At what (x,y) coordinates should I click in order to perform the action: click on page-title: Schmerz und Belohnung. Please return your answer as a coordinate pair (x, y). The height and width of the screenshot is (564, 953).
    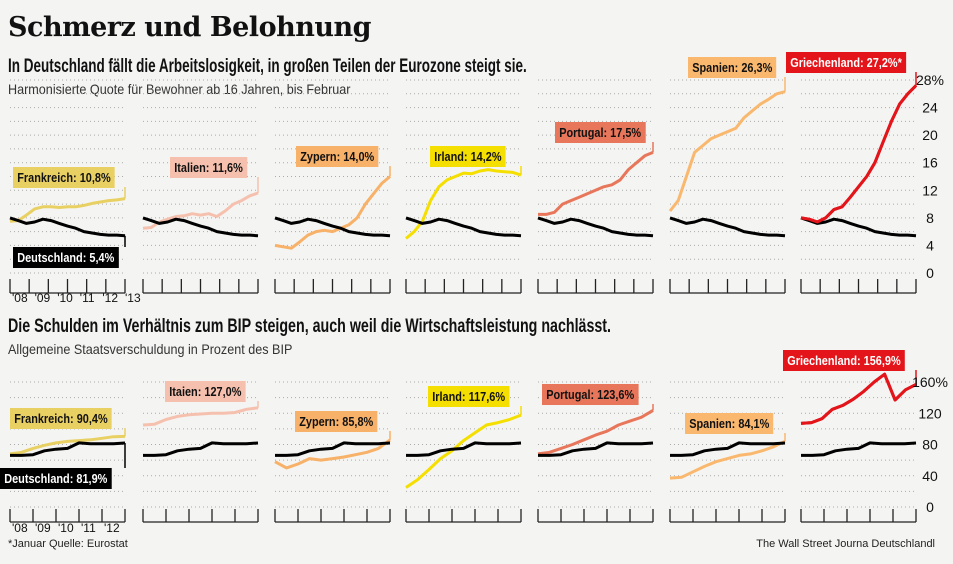
    Looking at the image, I should click on (189, 27).